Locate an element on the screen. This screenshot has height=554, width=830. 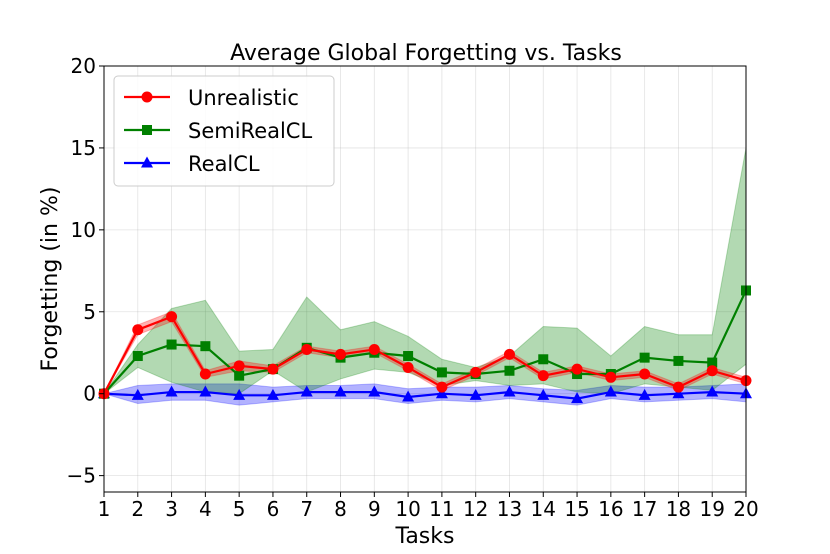
legend-box is located at coordinates (224, 131).